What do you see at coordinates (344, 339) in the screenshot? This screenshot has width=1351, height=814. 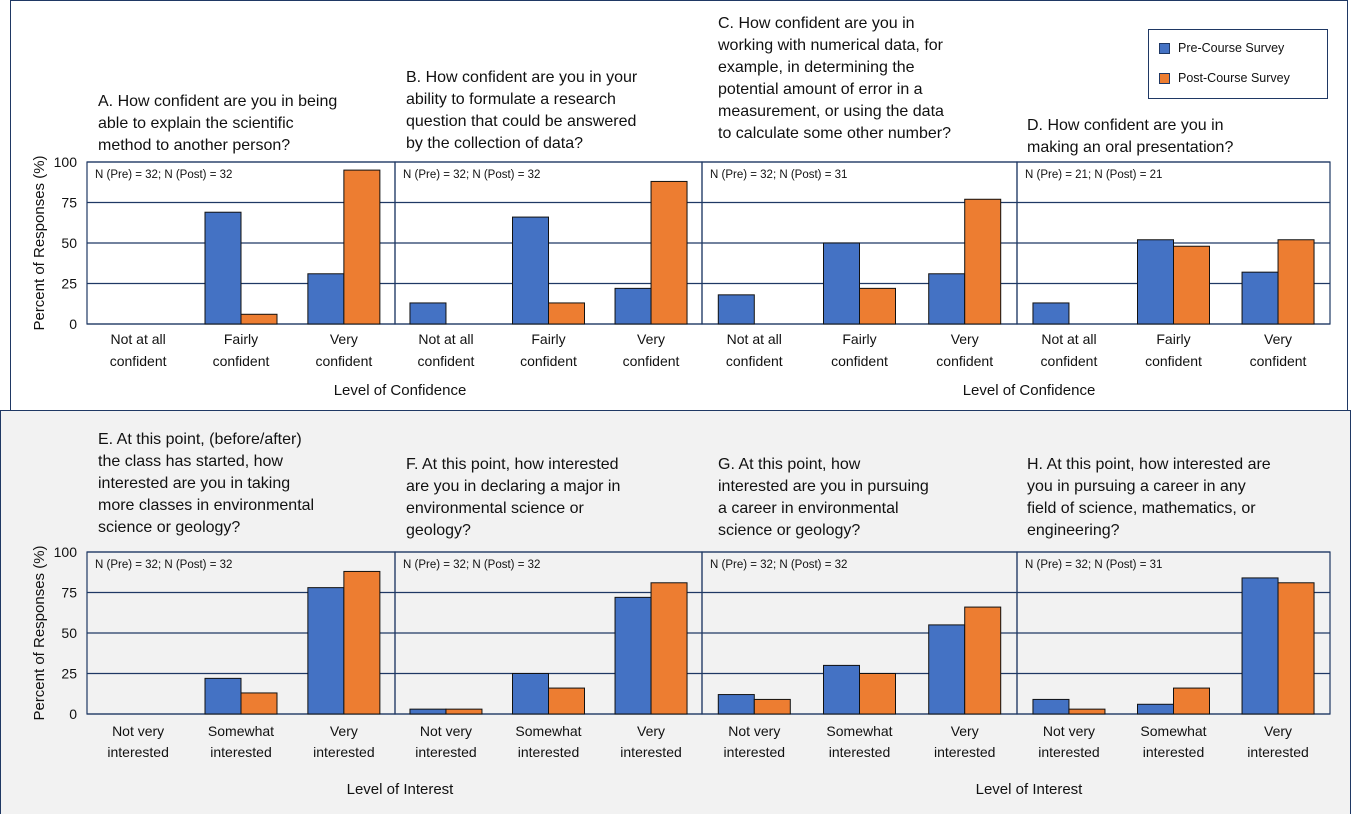 I see `category-label-a-2: Very` at bounding box center [344, 339].